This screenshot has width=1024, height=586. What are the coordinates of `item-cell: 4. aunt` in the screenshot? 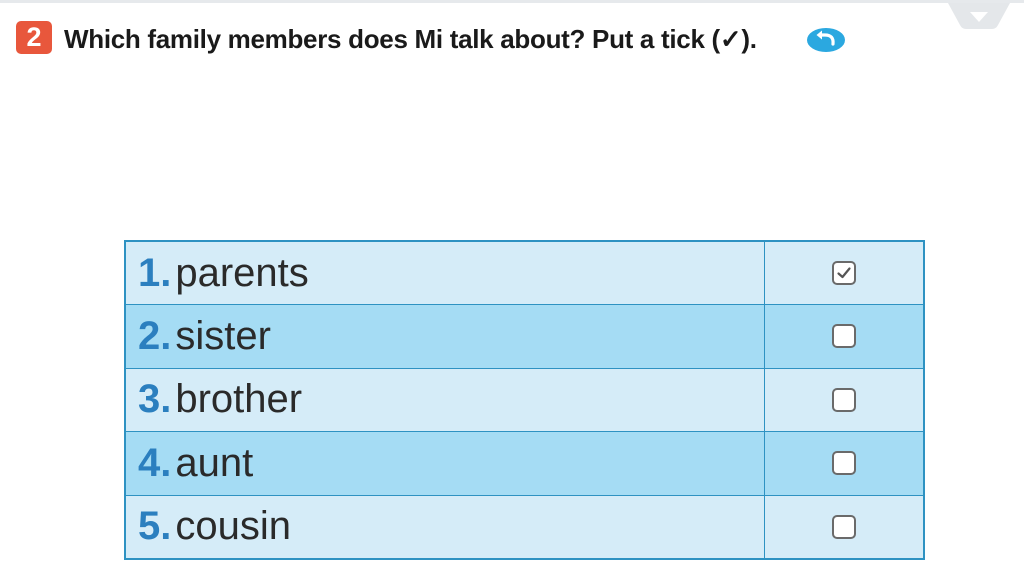 It's located at (444, 463).